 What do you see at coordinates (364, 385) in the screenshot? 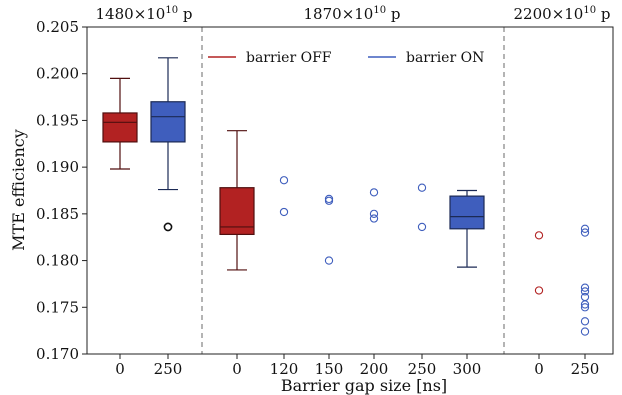
I see `x-axis-label: Barrier gap size [ns]` at bounding box center [364, 385].